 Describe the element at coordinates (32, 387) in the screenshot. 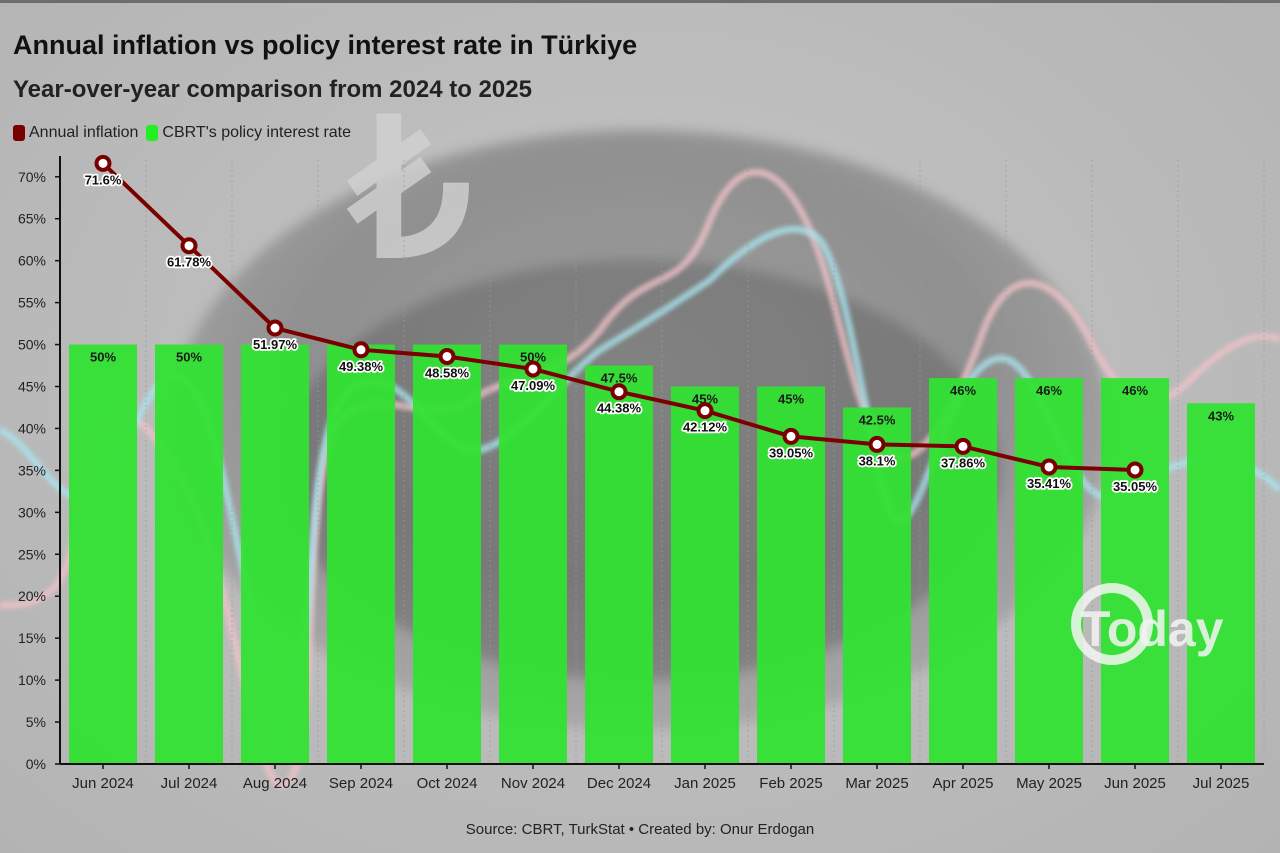

I see `y-tick-label: 45%` at that location.